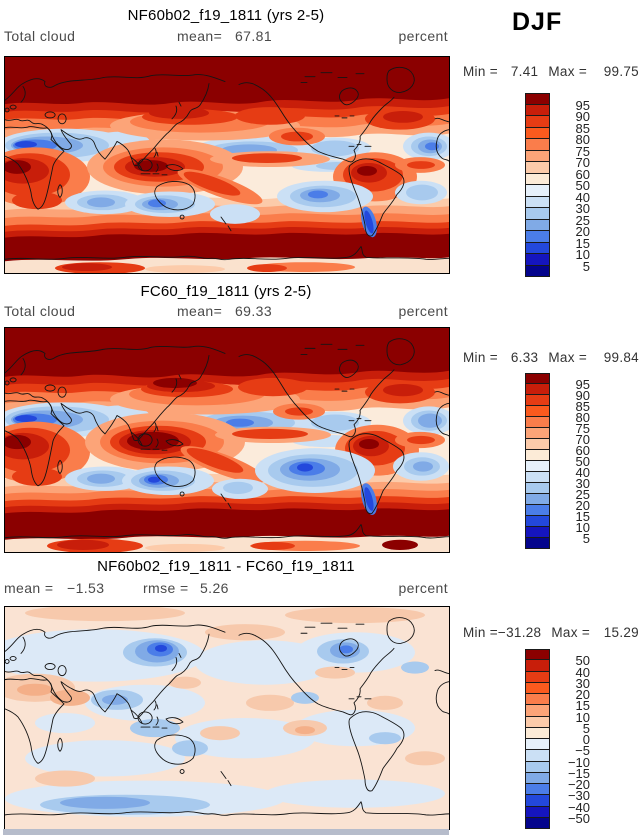 The width and height of the screenshot is (643, 835). Describe the element at coordinates (254, 36) in the screenshot. I see `panel1-mean-value: 67.81` at that location.